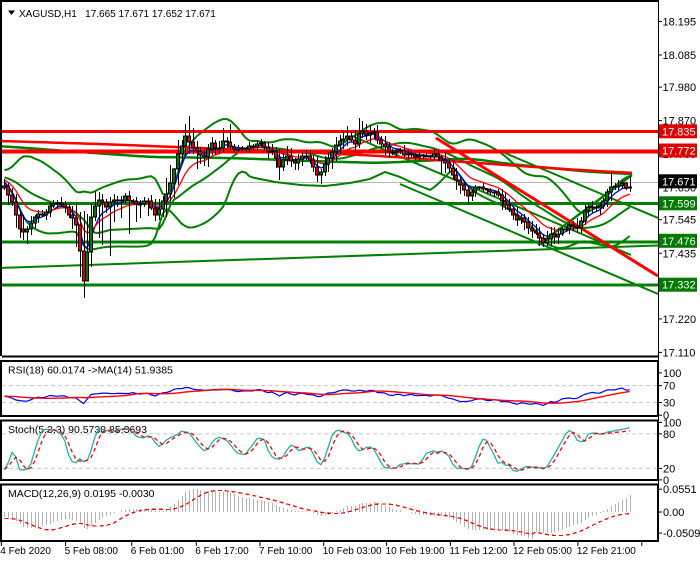 The width and height of the screenshot is (700, 565). I want to click on svg-text: 0.0551, so click(680, 490).